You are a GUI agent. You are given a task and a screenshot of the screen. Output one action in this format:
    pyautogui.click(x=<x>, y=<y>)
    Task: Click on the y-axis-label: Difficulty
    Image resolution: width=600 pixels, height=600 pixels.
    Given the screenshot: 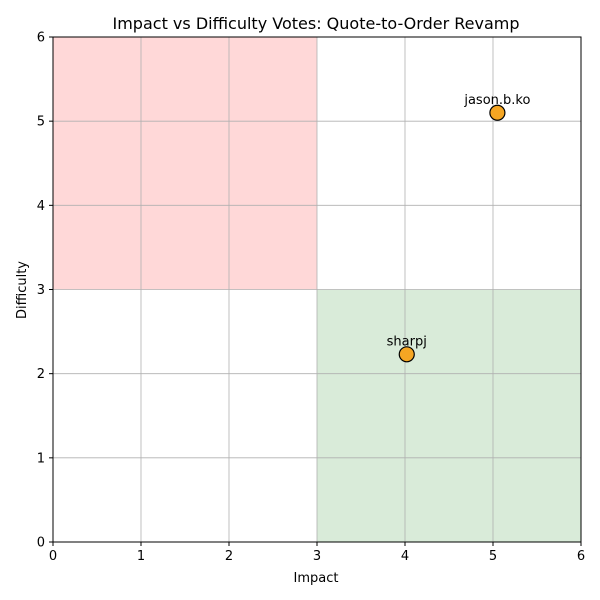 What is the action you would take?
    pyautogui.click(x=22, y=290)
    